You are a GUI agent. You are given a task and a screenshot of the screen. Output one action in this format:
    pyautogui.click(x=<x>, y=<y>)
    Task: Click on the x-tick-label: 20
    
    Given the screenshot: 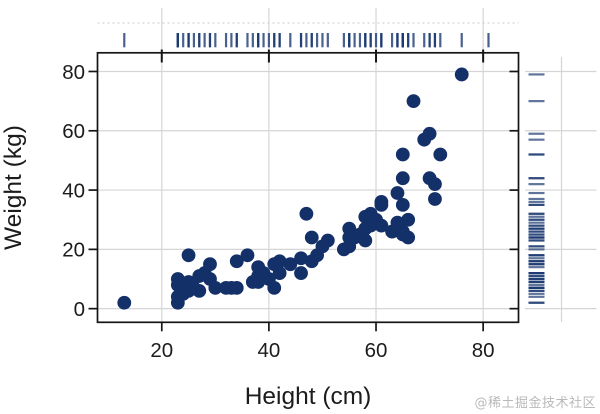 What is the action you would take?
    pyautogui.click(x=161, y=350)
    